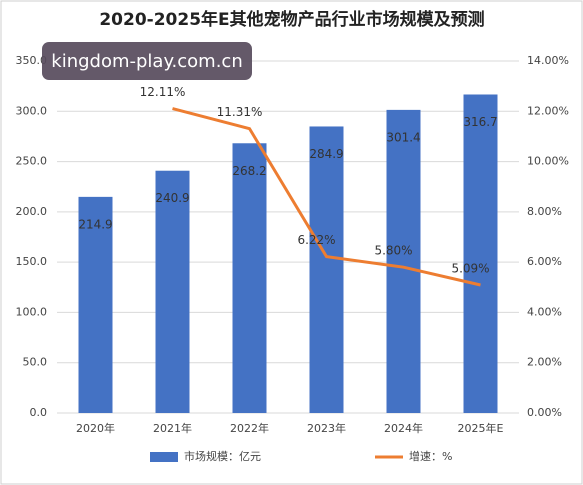  What do you see at coordinates (393, 251) in the screenshot?
I see `line-value-label: 5.80%` at bounding box center [393, 251].